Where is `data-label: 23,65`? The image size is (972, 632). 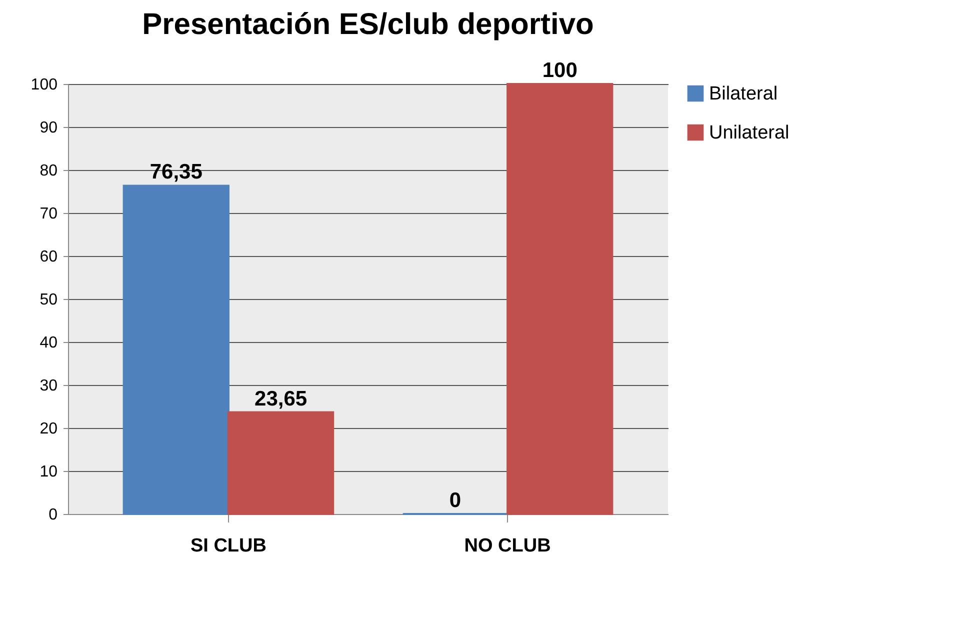 data-label: 23,65 is located at coordinates (281, 398).